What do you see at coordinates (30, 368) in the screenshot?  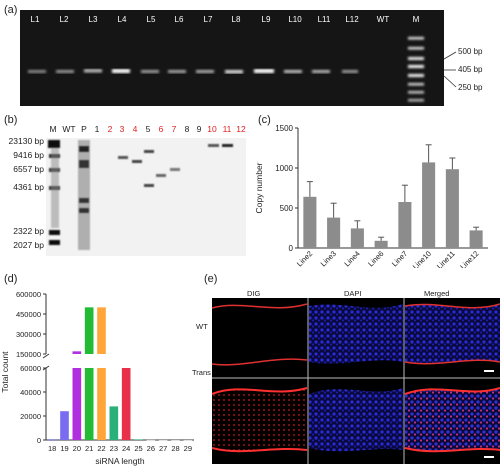 I see `y-tick-label: 60000` at bounding box center [30, 368].